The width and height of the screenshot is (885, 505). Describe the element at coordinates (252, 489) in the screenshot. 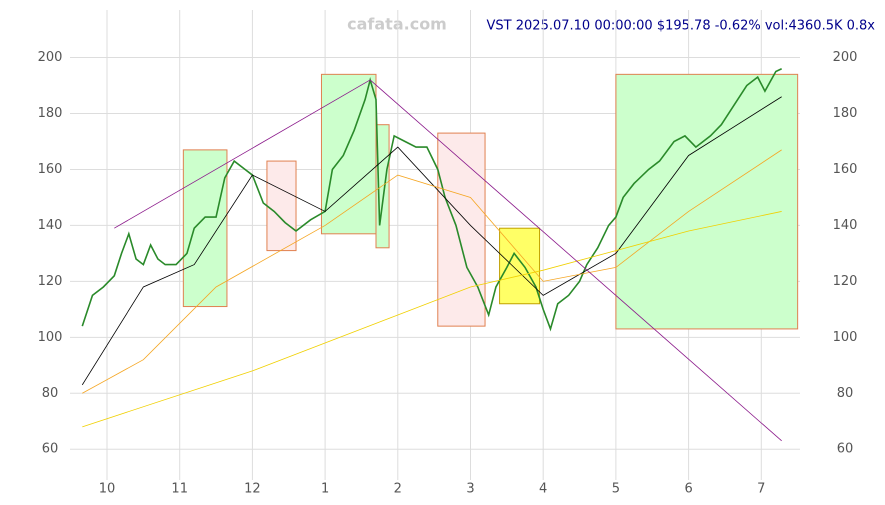

I see `x-tick-label: 12` at that location.